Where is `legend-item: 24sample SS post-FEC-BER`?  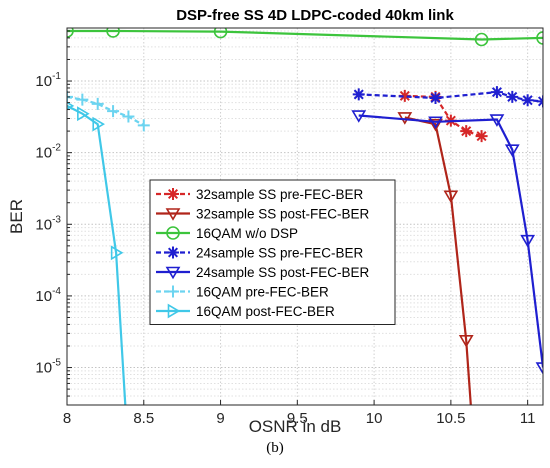
legend-item: 24sample SS post-FEC-BER is located at coordinates (263, 272).